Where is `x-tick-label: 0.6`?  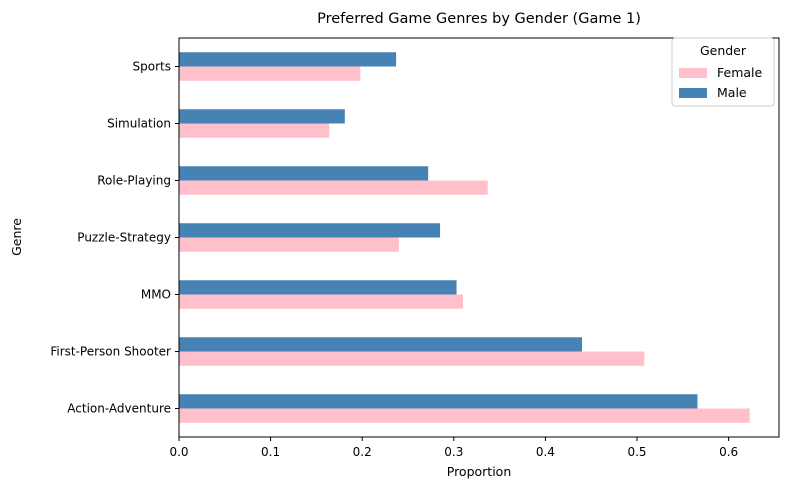 x-tick-label: 0.6 is located at coordinates (728, 452).